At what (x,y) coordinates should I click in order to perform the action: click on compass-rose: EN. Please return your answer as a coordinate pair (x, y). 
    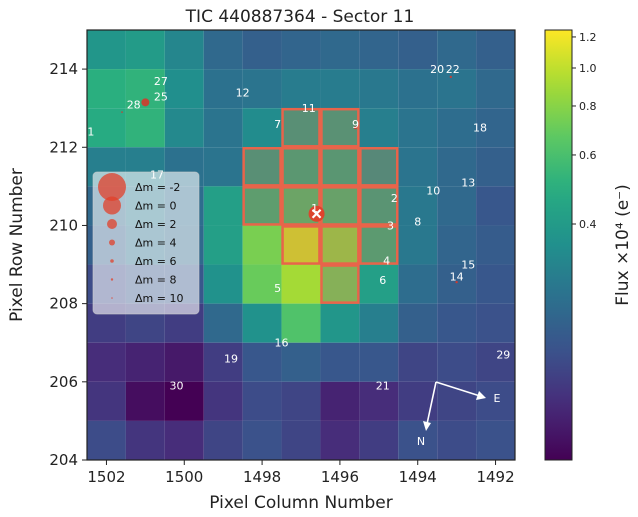
    Looking at the image, I should click on (459, 414).